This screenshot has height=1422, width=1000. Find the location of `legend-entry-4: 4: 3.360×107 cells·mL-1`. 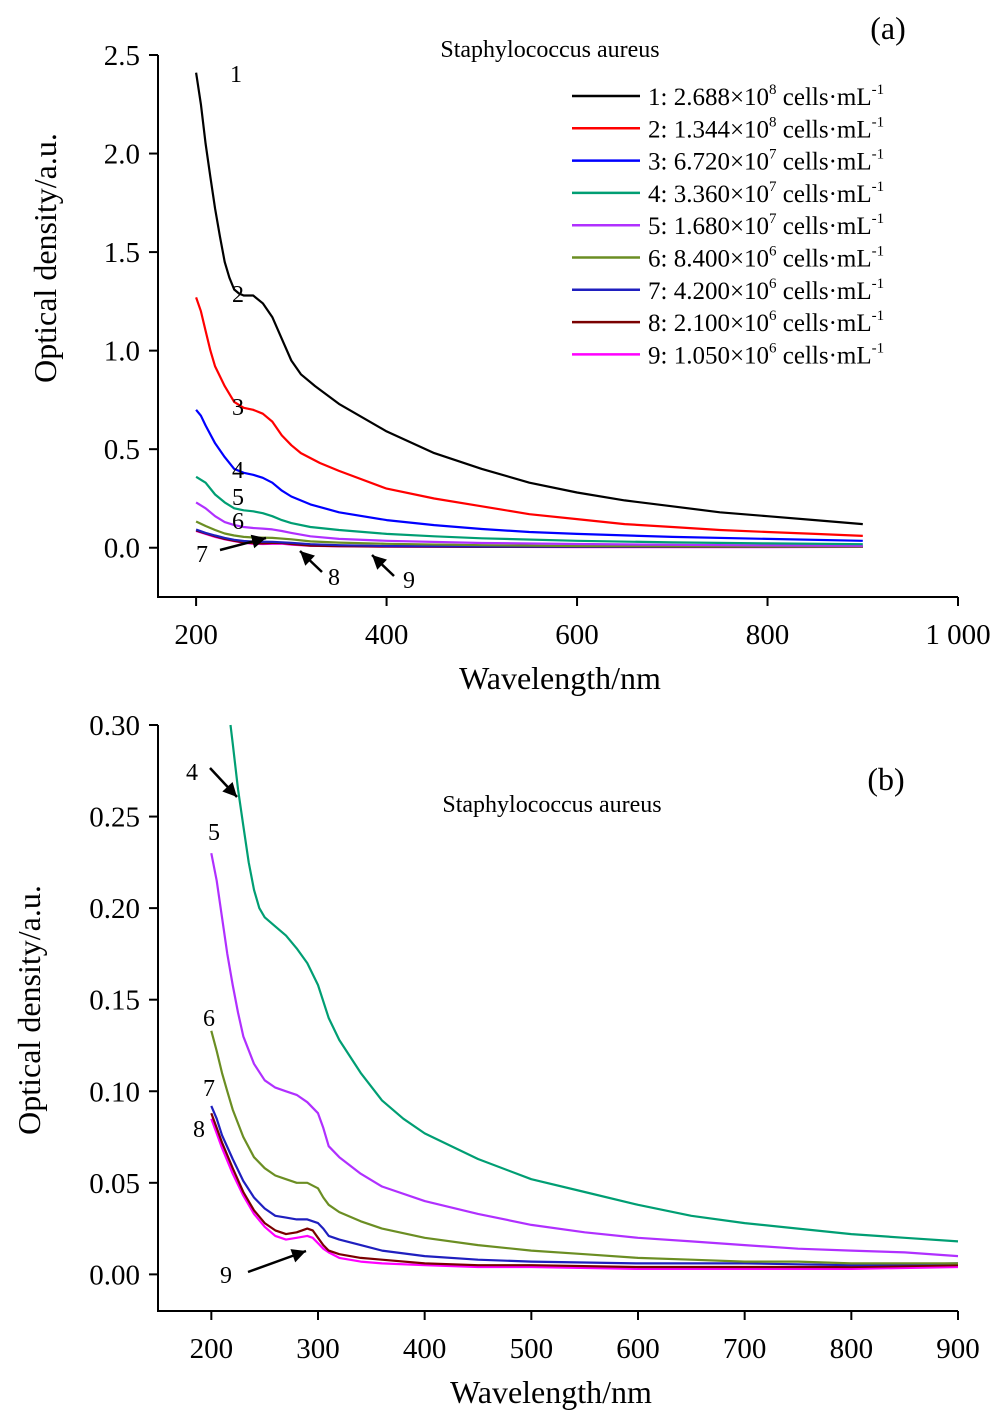

legend-entry-4: 4: 3.360×107 cells·mL-1 is located at coordinates (766, 193).